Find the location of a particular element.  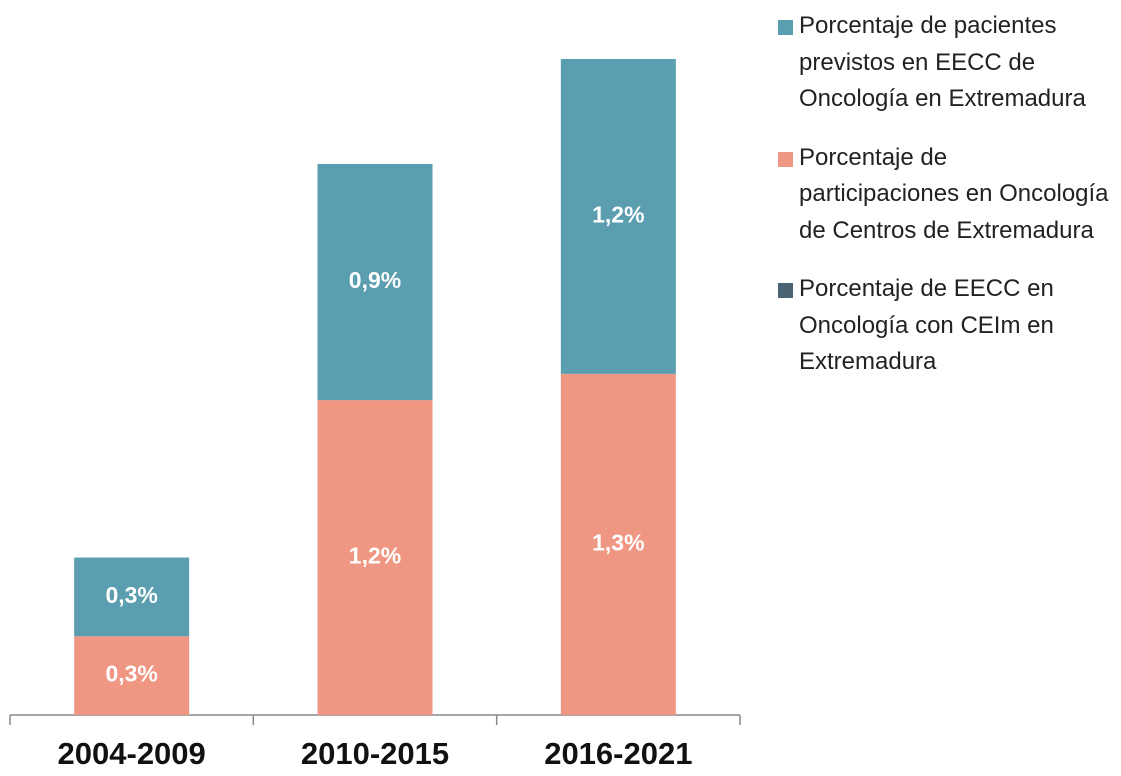

data-label: 1,3% is located at coordinates (618, 543).